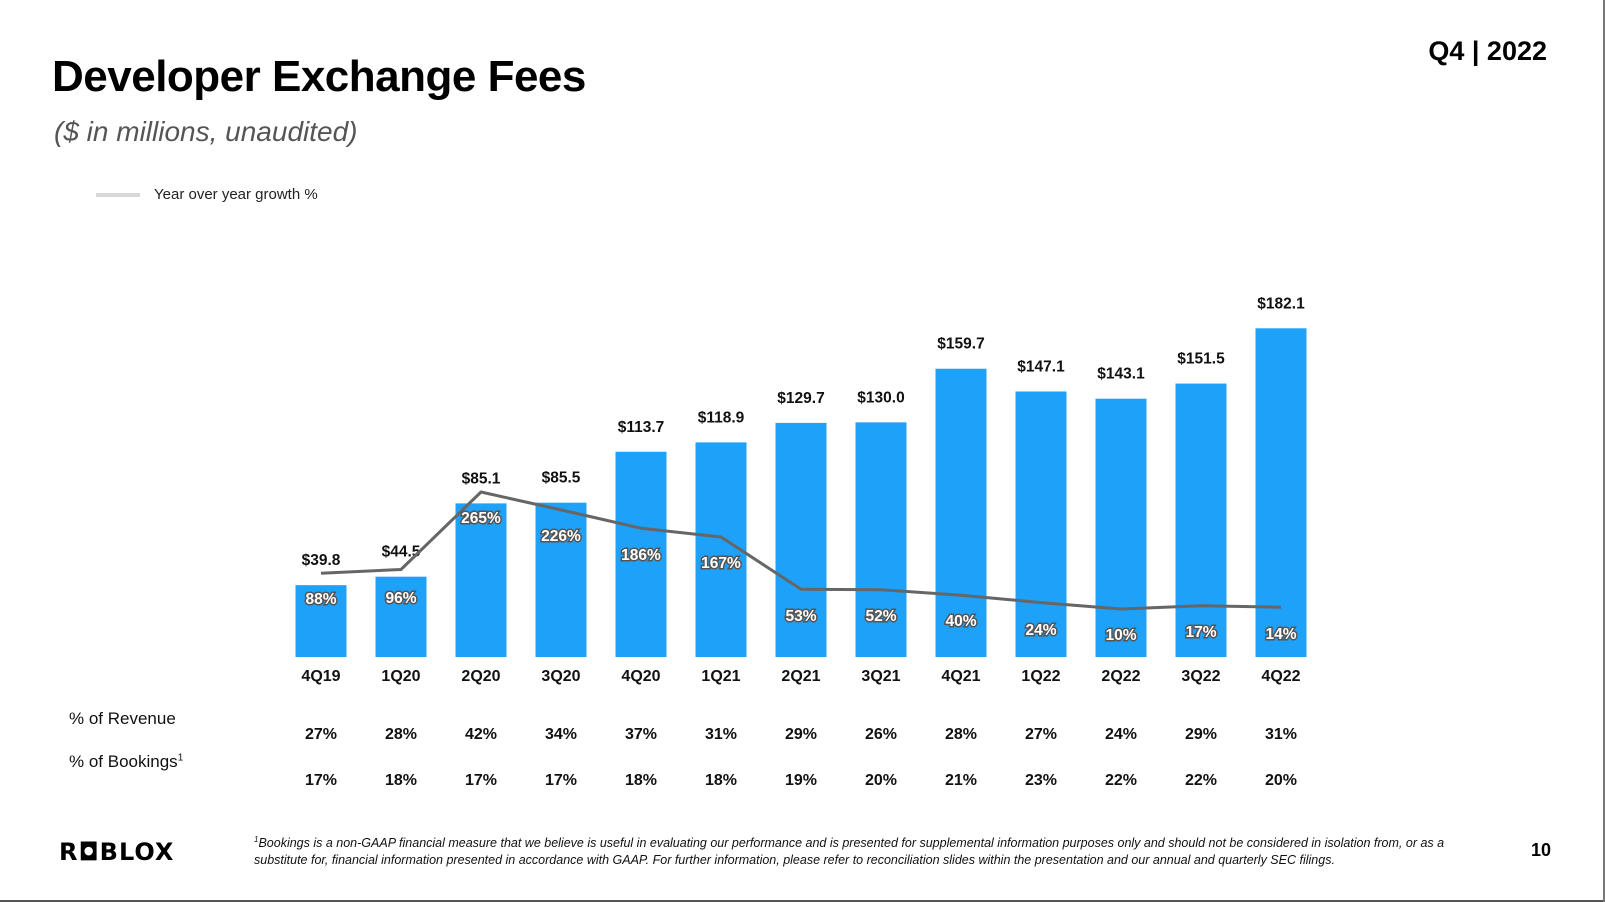  What do you see at coordinates (1041, 524) in the screenshot?
I see `bar-1Q22` at bounding box center [1041, 524].